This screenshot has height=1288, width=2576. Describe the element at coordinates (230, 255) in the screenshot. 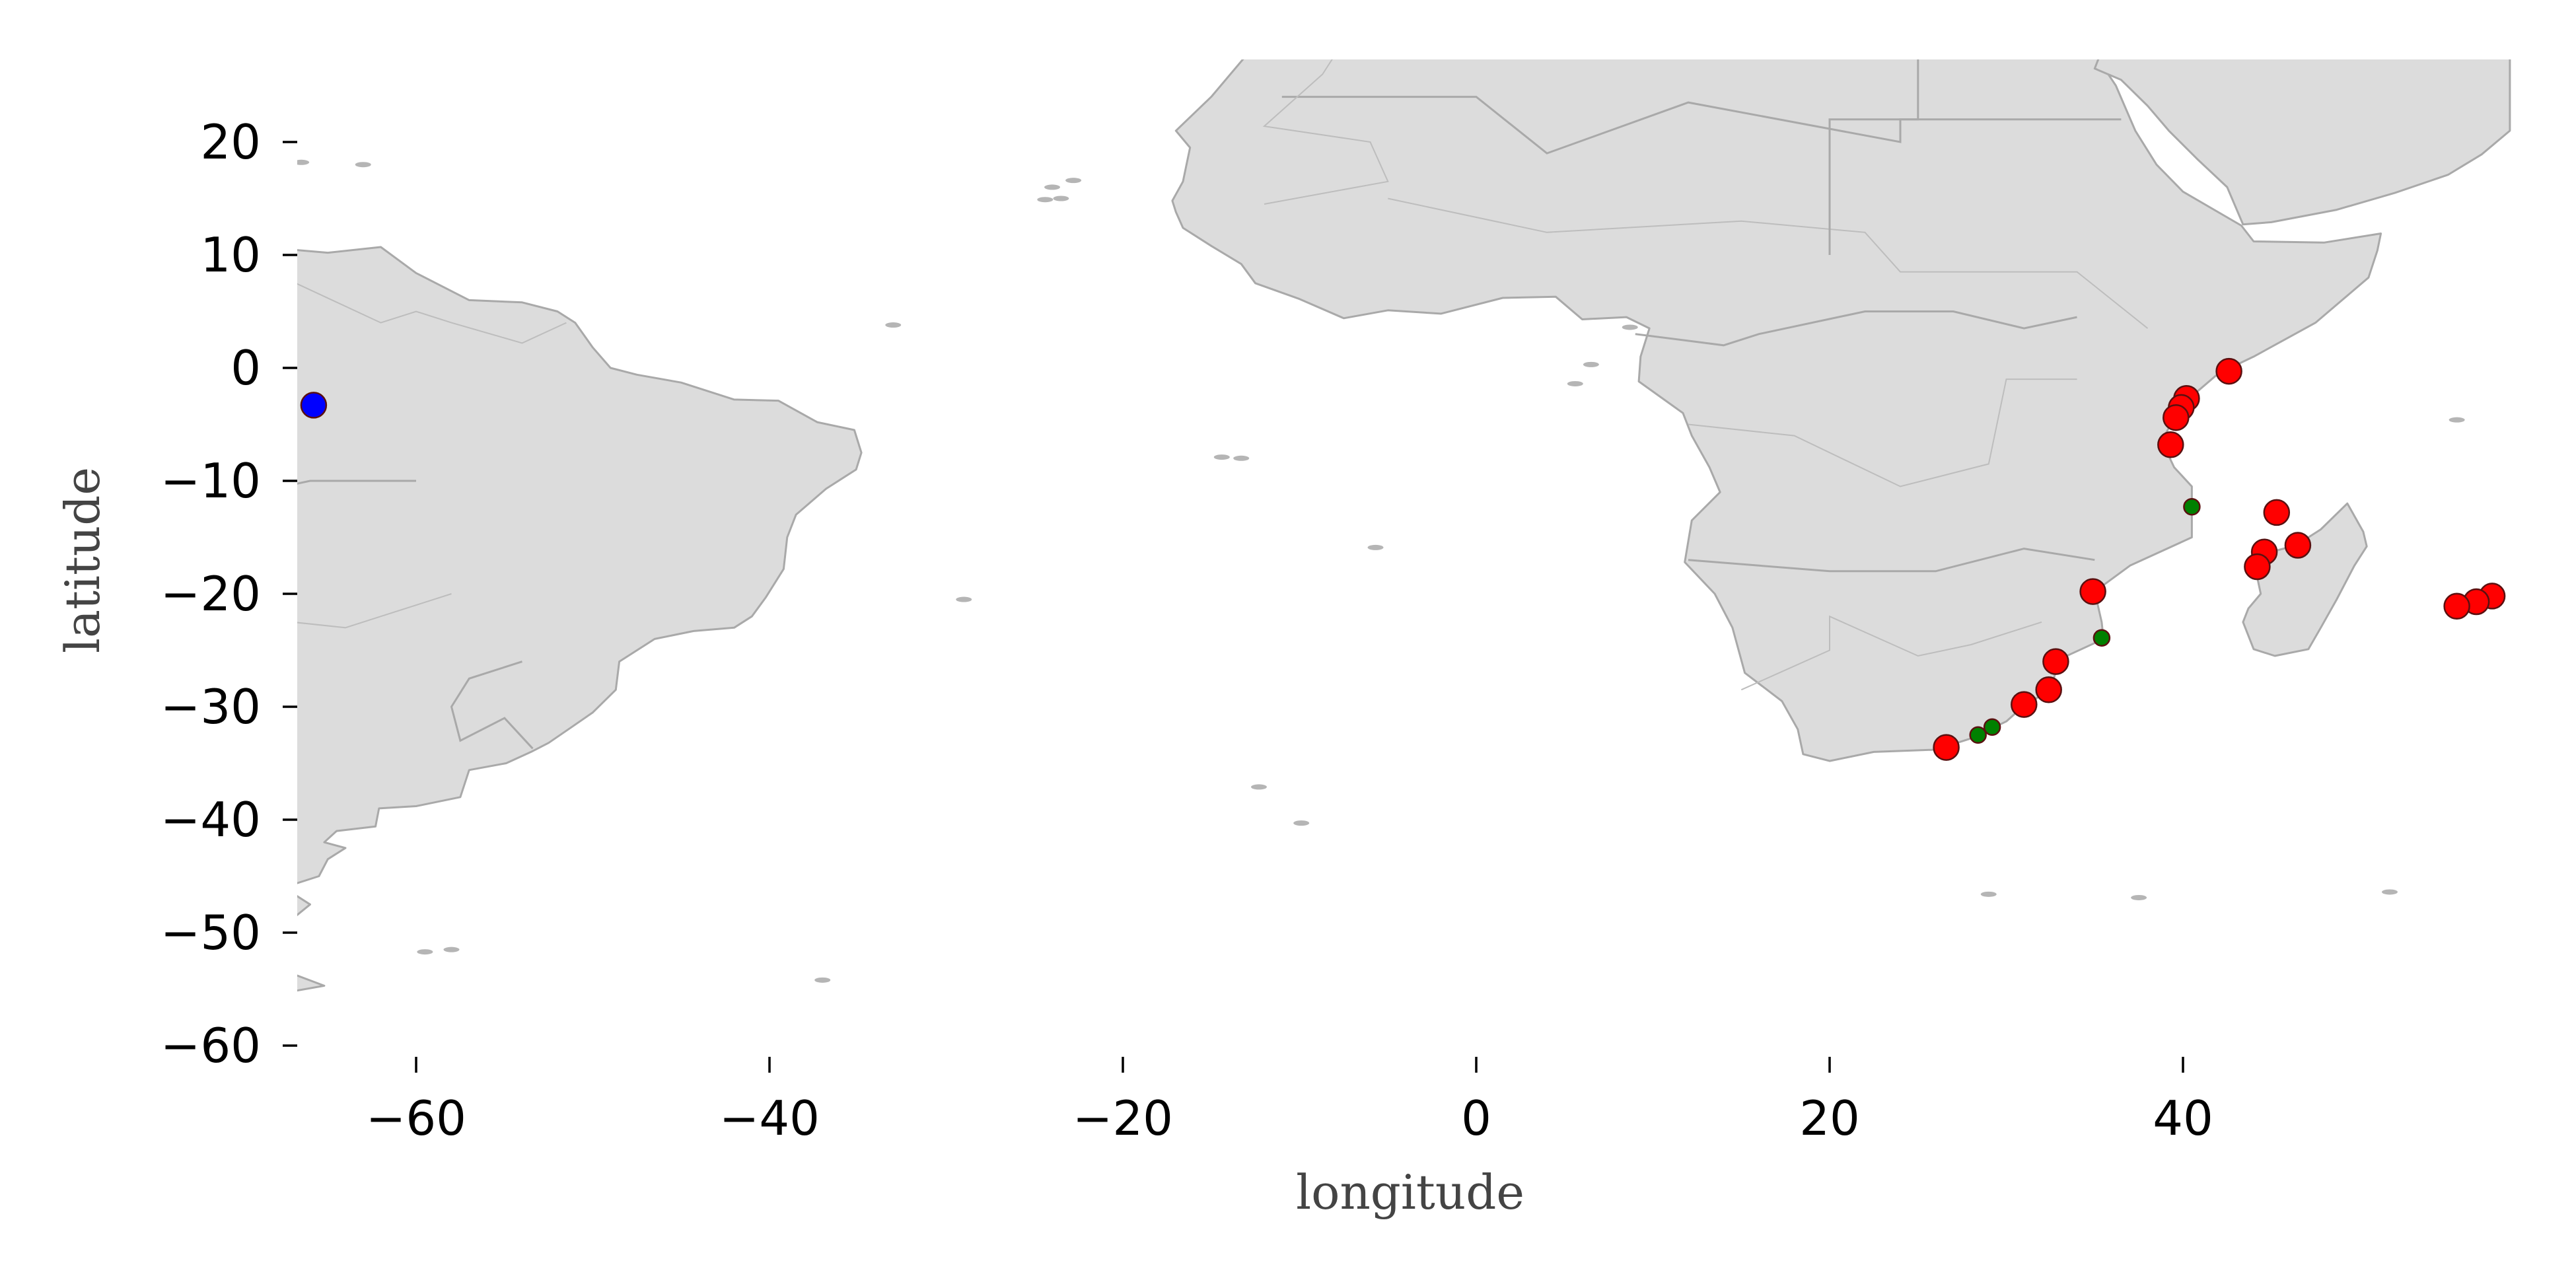

I see `y-tick-label: 10` at that location.